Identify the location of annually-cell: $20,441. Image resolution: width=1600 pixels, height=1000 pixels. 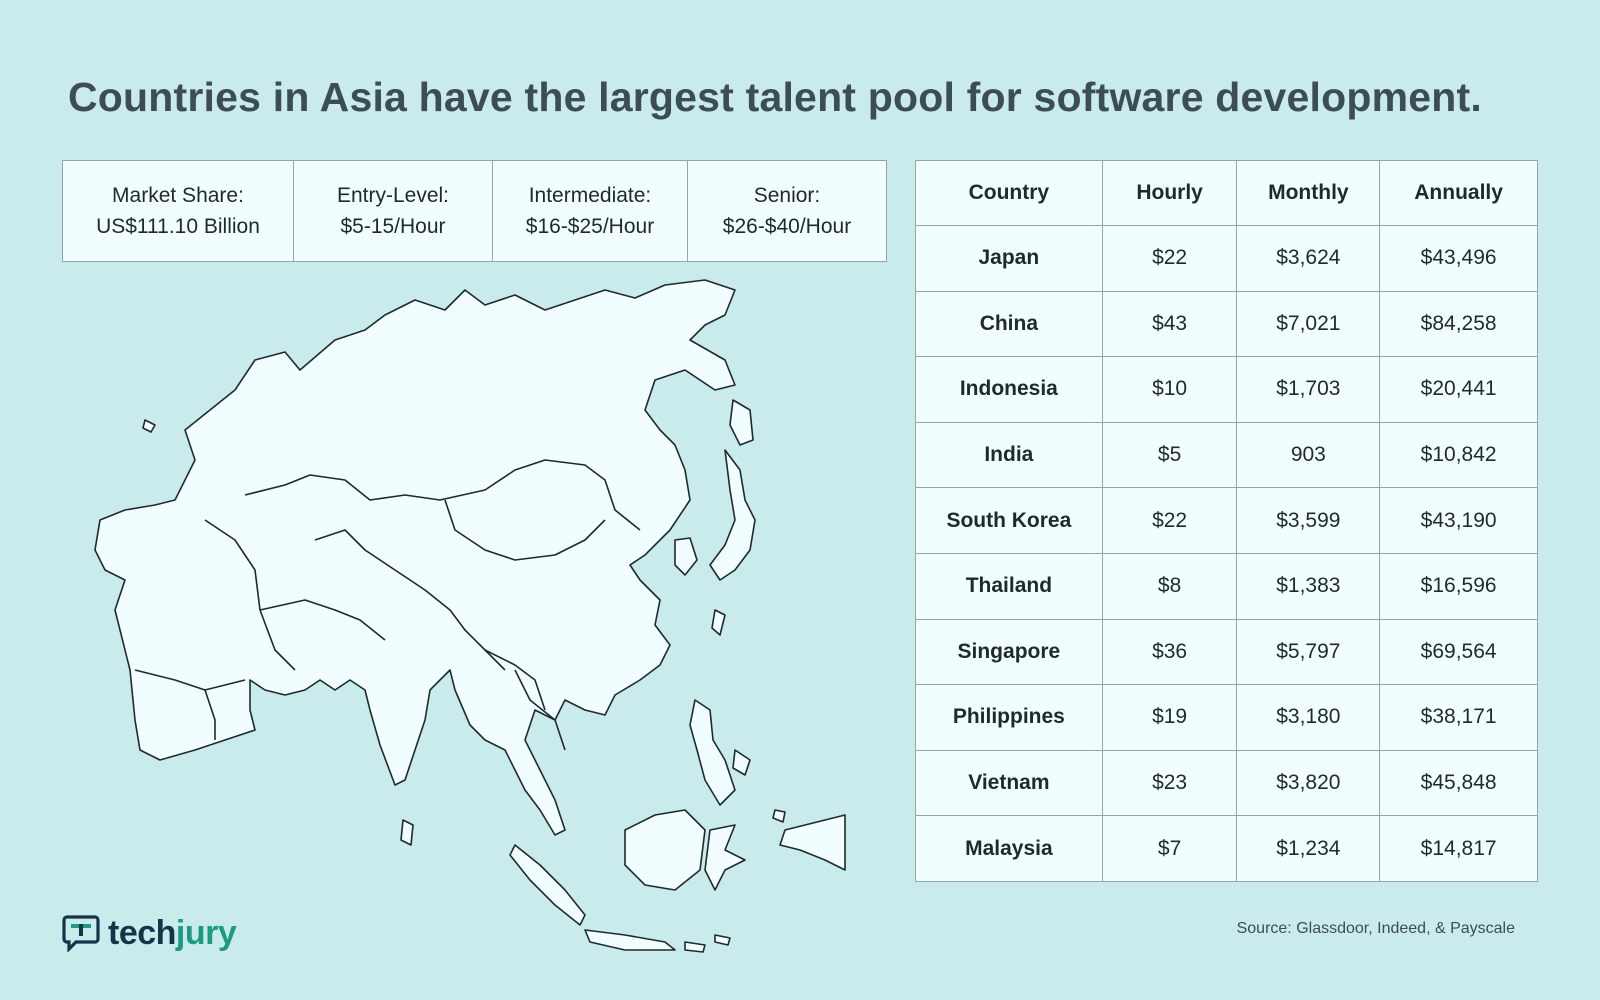
(1458, 389).